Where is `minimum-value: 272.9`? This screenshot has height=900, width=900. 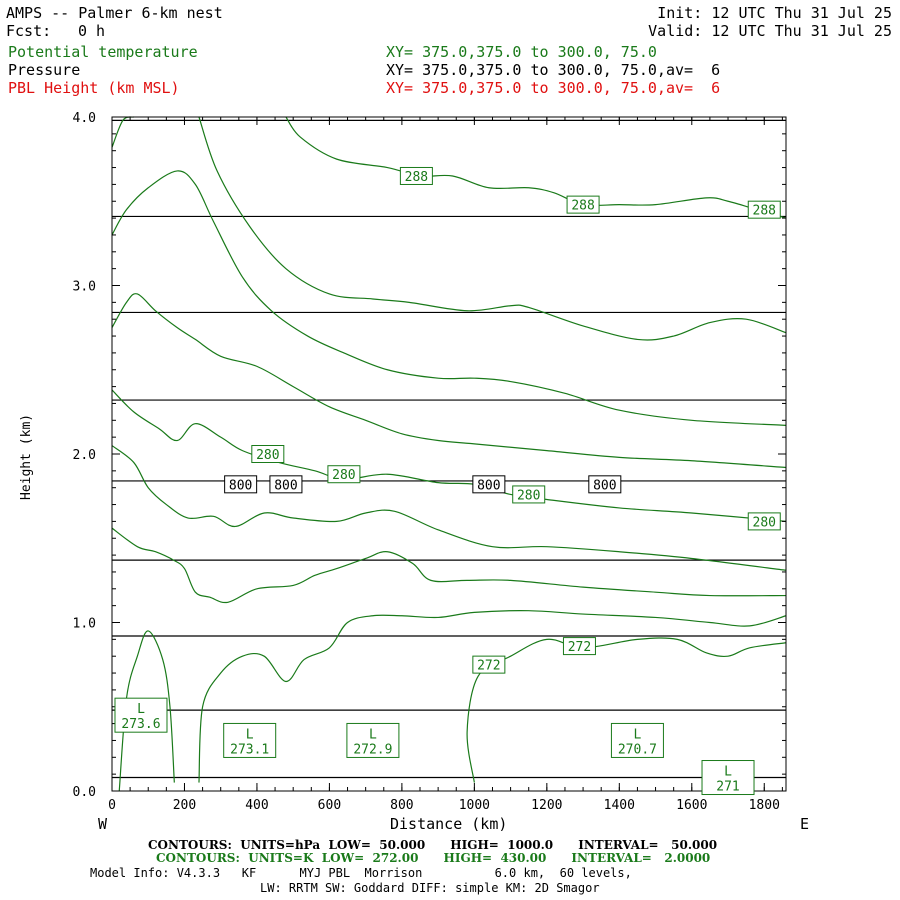 minimum-value: 272.9 is located at coordinates (372, 749).